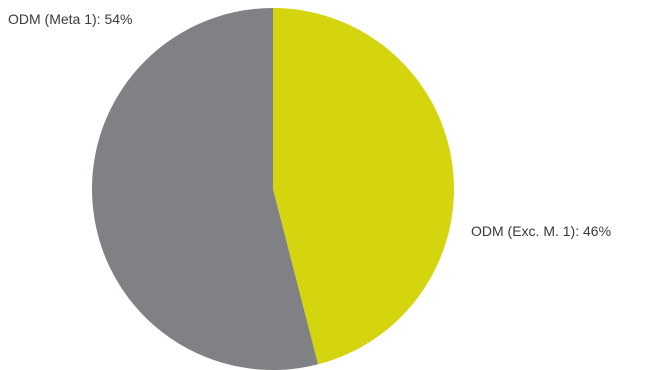 This screenshot has height=370, width=653. I want to click on pie-slice-label-2: ODM (Meta 1): 54%, so click(70, 19).